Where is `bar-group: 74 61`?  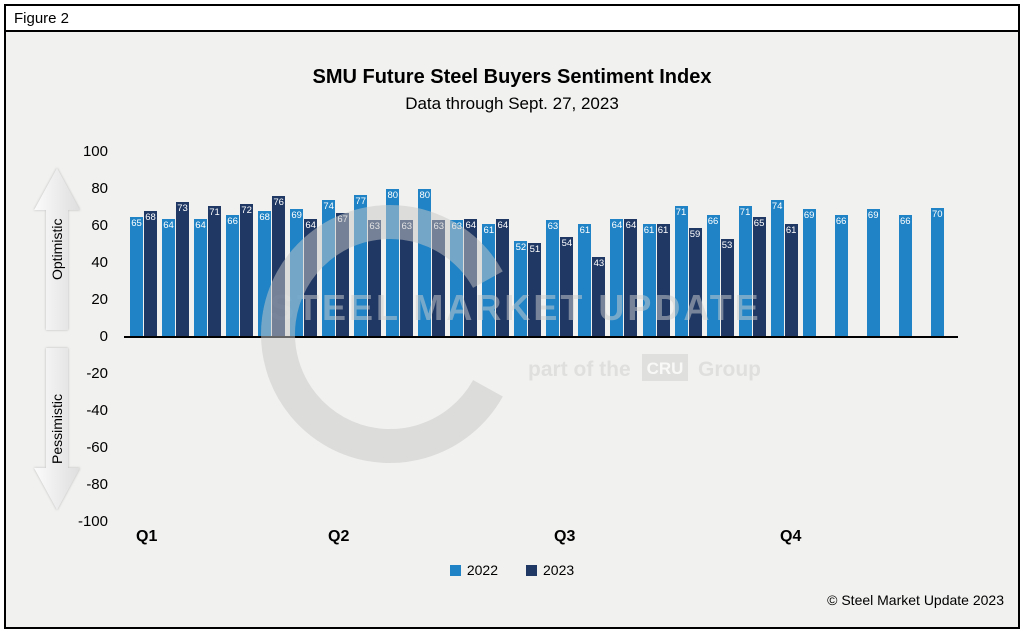 bar-group: 74 61 is located at coordinates (784, 244).